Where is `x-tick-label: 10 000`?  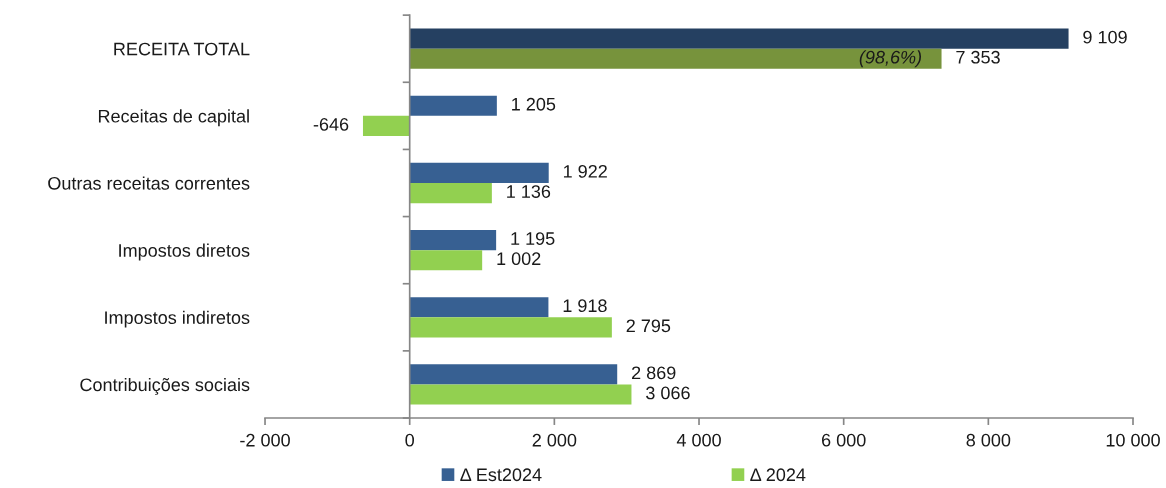
x-tick-label: 10 000 is located at coordinates (1133, 440).